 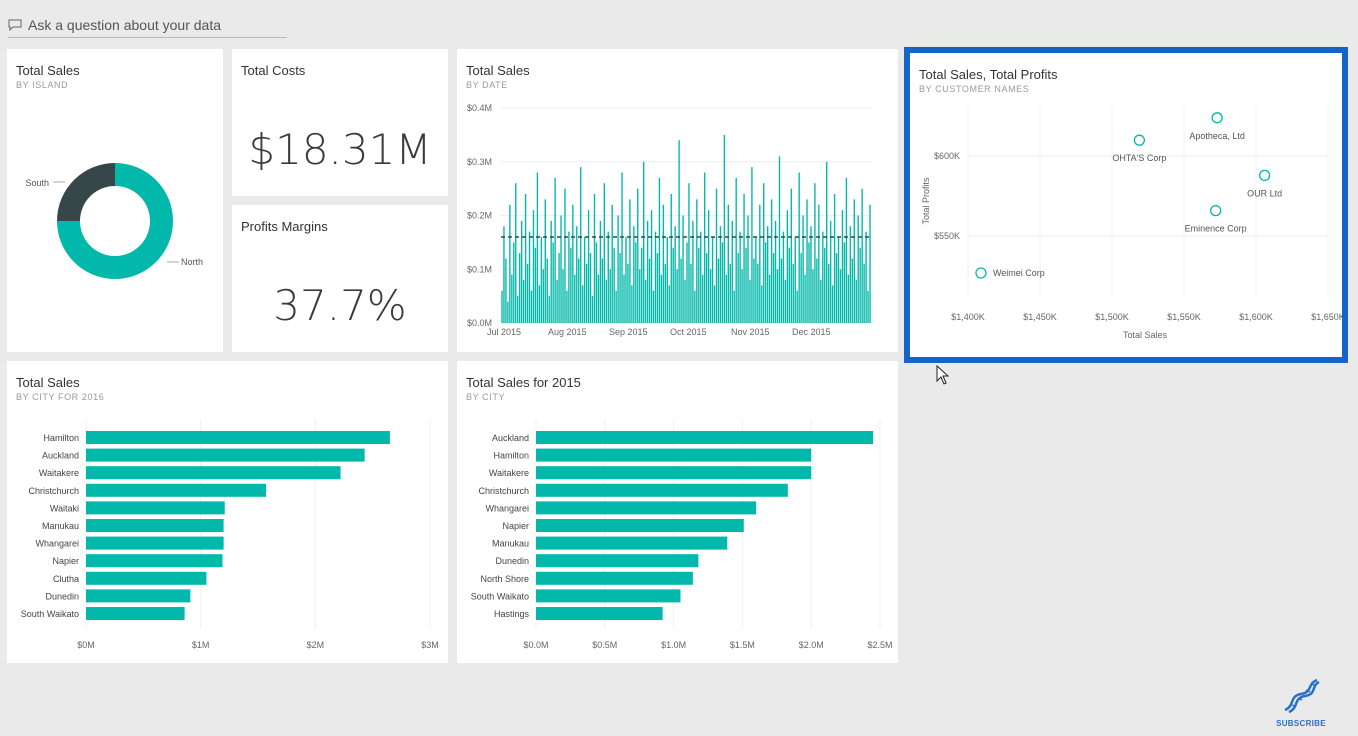 I want to click on scatter-point-label: OUR Ltd, so click(x=1264, y=193).